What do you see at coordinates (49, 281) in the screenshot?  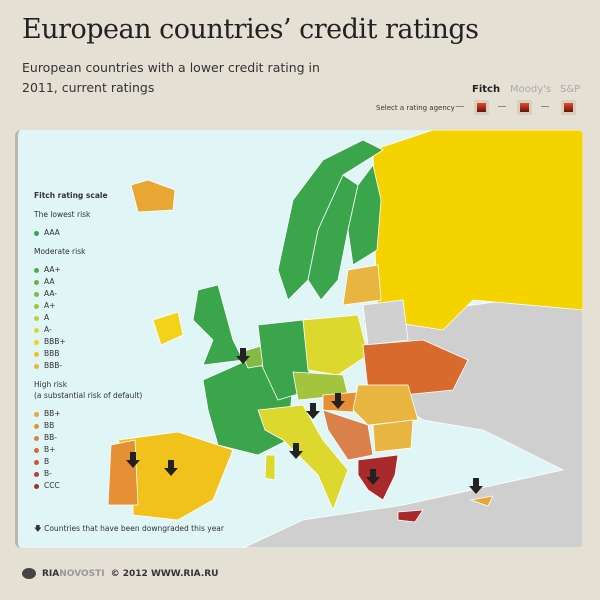 I see `legend-rating-label: AA` at bounding box center [49, 281].